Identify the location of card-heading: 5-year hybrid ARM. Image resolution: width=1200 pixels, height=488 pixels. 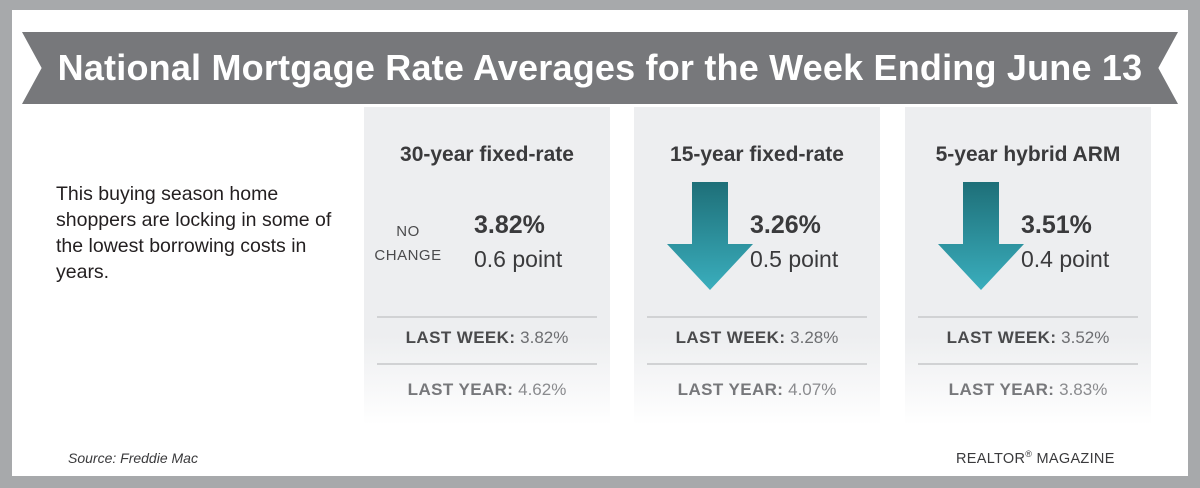
(1028, 154).